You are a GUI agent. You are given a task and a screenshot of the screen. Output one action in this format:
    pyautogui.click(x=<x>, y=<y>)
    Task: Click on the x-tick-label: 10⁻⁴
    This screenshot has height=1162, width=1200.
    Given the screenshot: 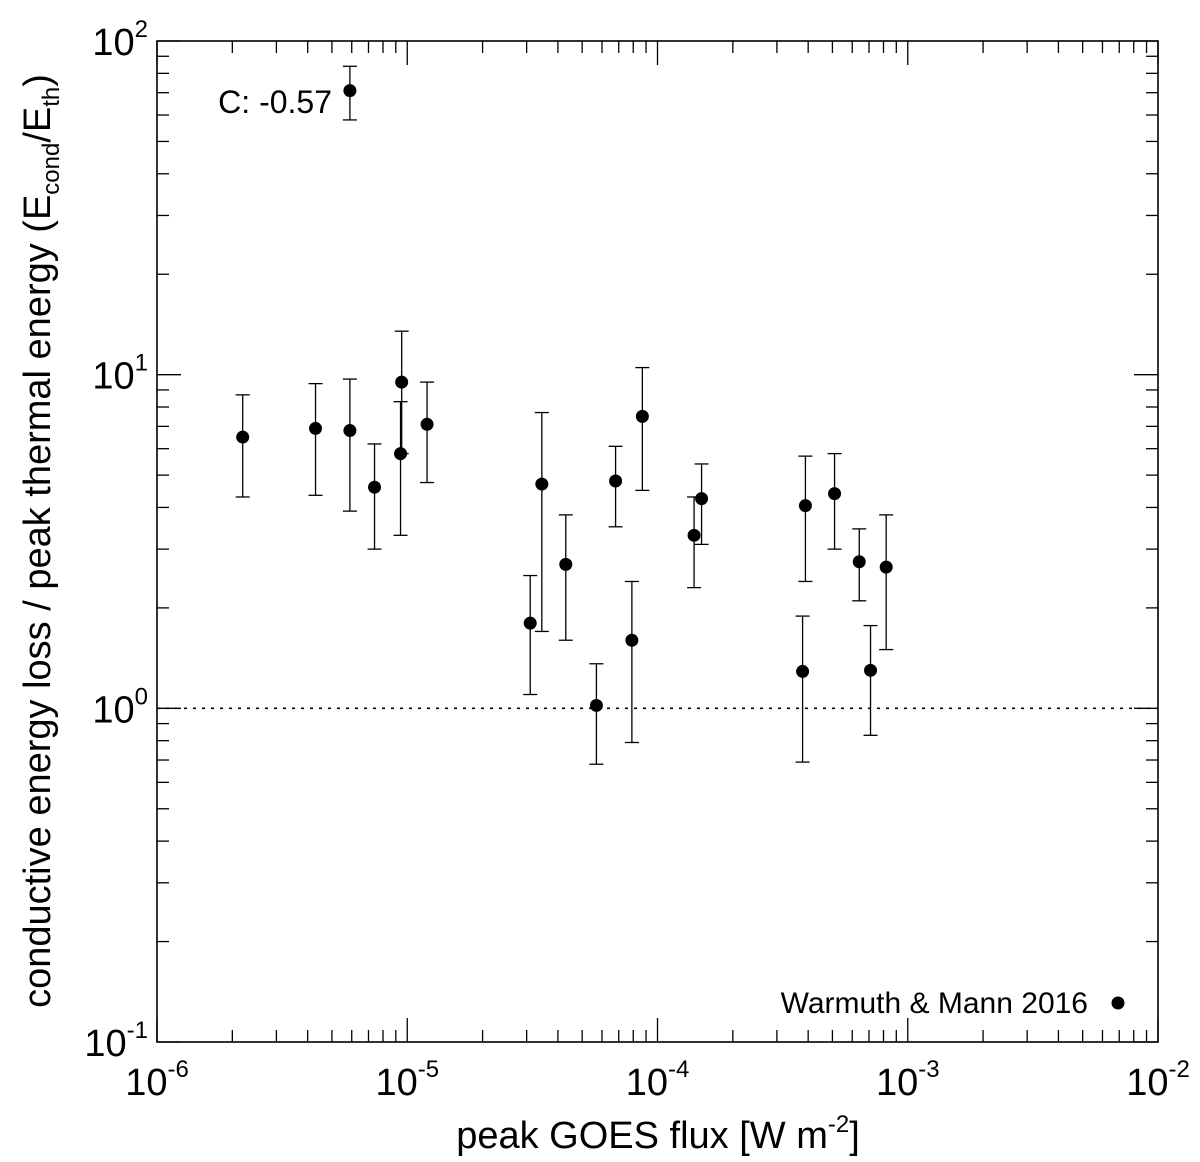 What is the action you would take?
    pyautogui.click(x=658, y=1080)
    